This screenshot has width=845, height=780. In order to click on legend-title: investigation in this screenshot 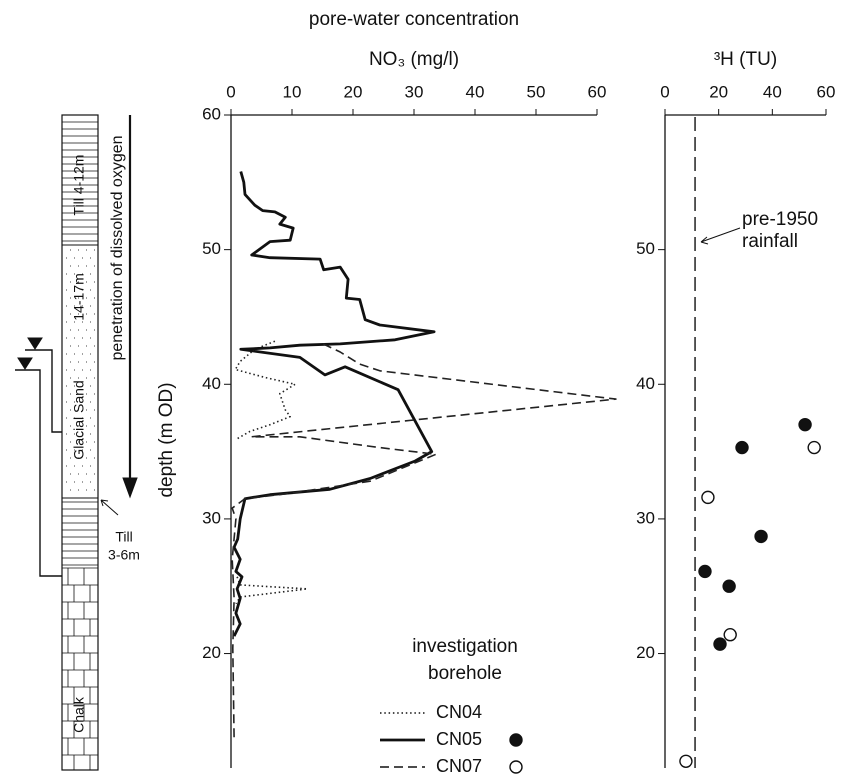, I will do `click(465, 646)`.